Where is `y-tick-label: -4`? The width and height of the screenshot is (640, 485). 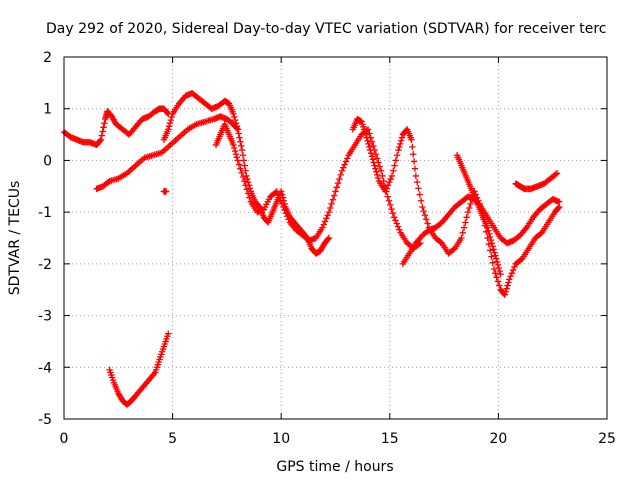 y-tick-label: -4 is located at coordinates (45, 368).